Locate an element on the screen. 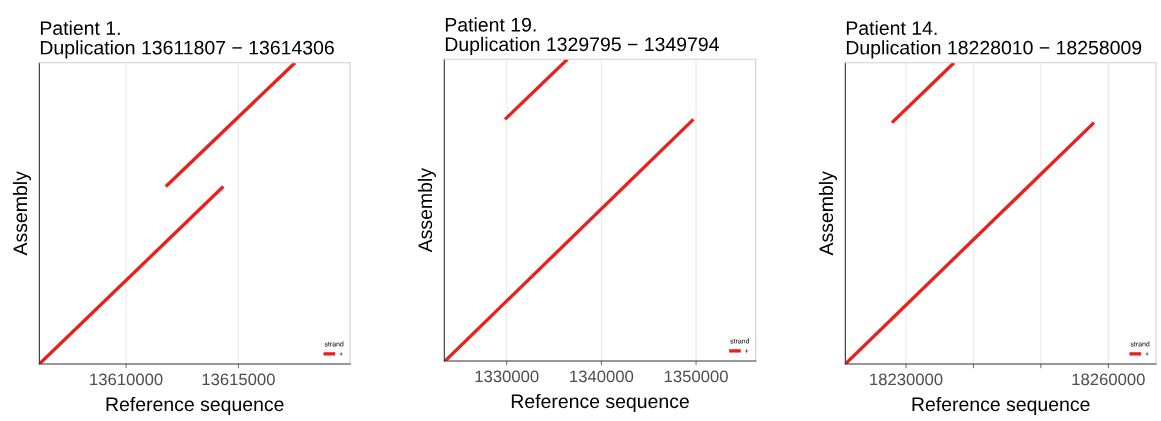 Image resolution: width=1161 pixels, height=421 pixels. x-tick-label: 13610000 is located at coordinates (126, 379).